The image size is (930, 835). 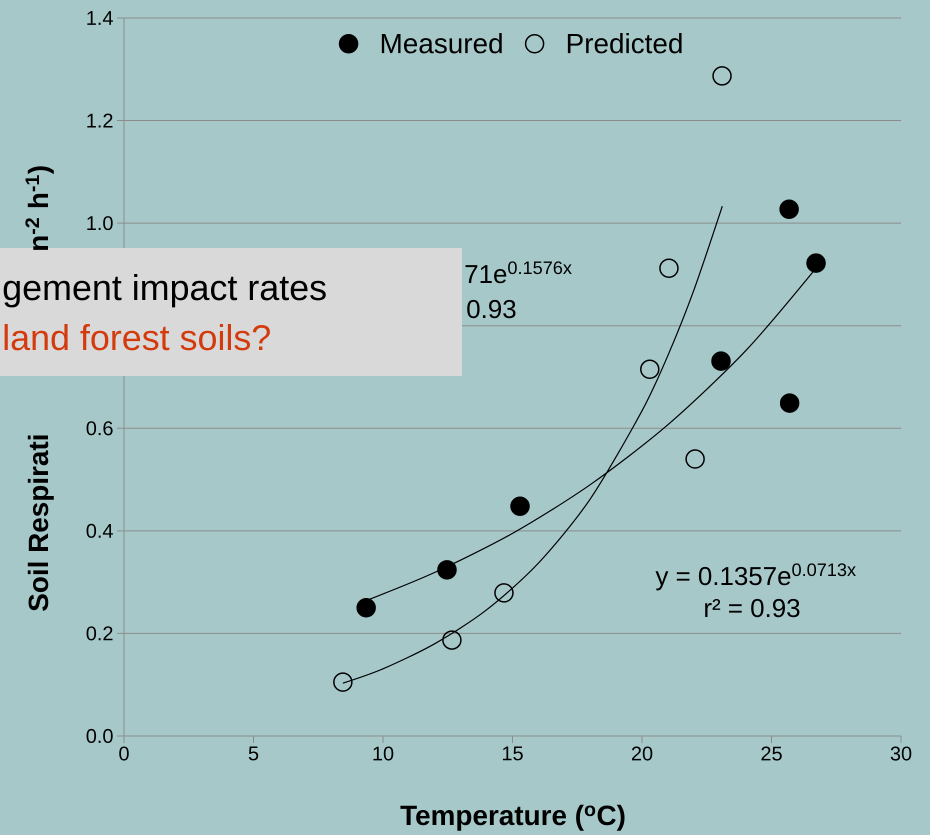 I want to click on annotation: y = 0.1357e$^{0.0713x}$, so click(x=756, y=576).